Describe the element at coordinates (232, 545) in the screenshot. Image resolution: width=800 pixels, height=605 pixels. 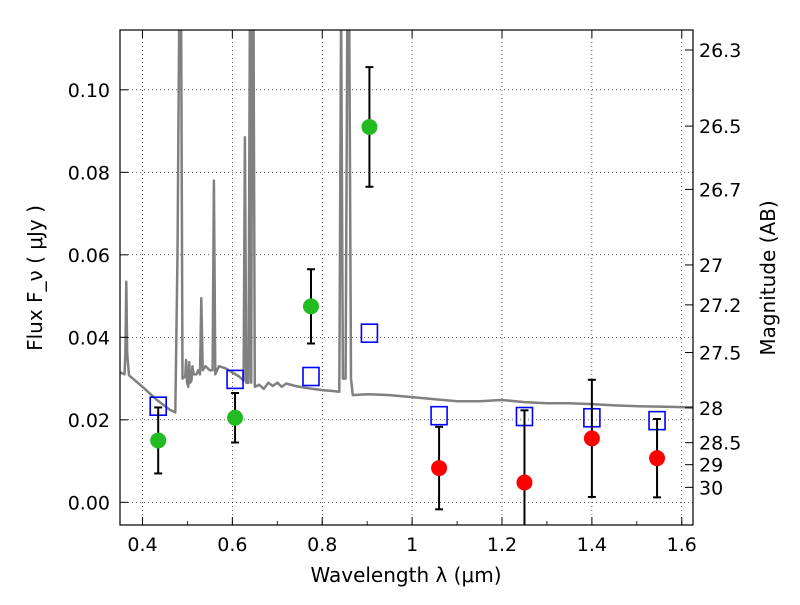
I see `x-tick-label: 0.6` at that location.